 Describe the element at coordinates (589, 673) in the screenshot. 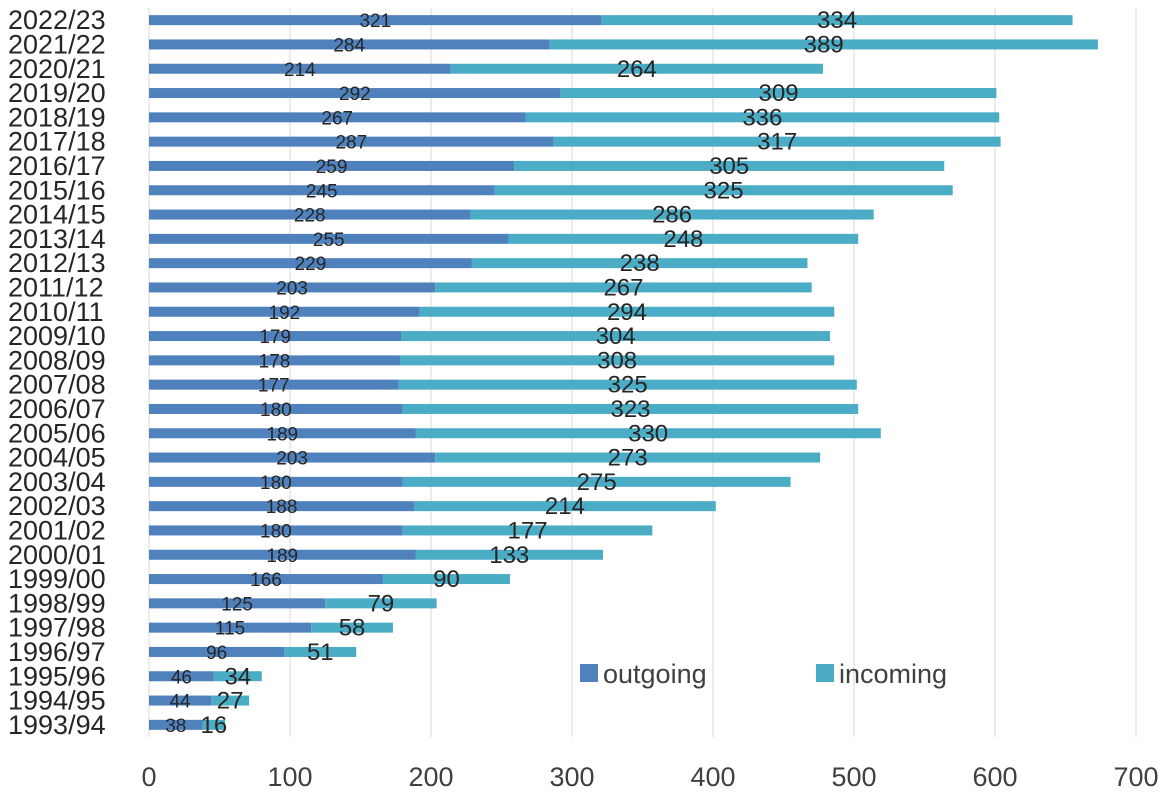

I see `legend-swatch-outgoing` at that location.